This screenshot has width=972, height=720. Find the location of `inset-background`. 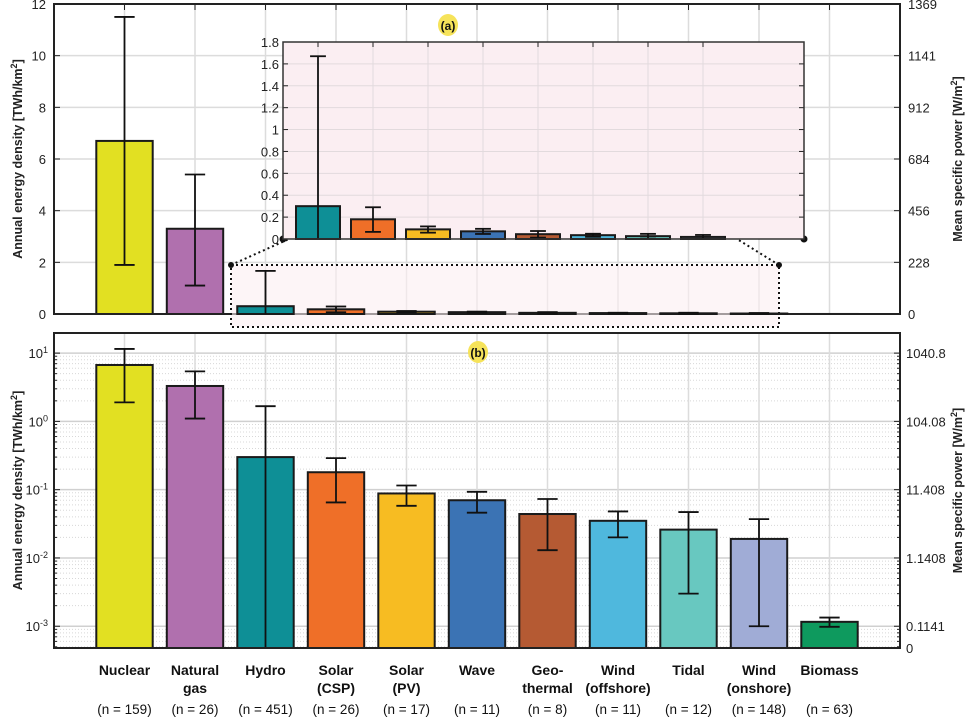

inset-background is located at coordinates (543, 140).